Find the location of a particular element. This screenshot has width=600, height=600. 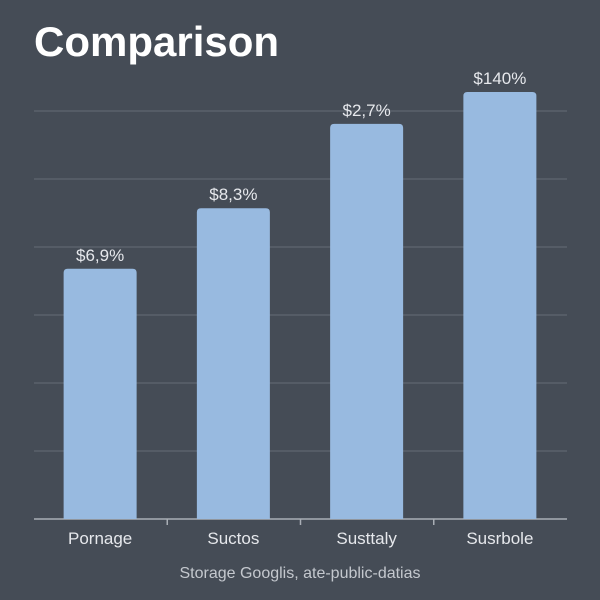

x-tick-label: Suctos is located at coordinates (233, 538).